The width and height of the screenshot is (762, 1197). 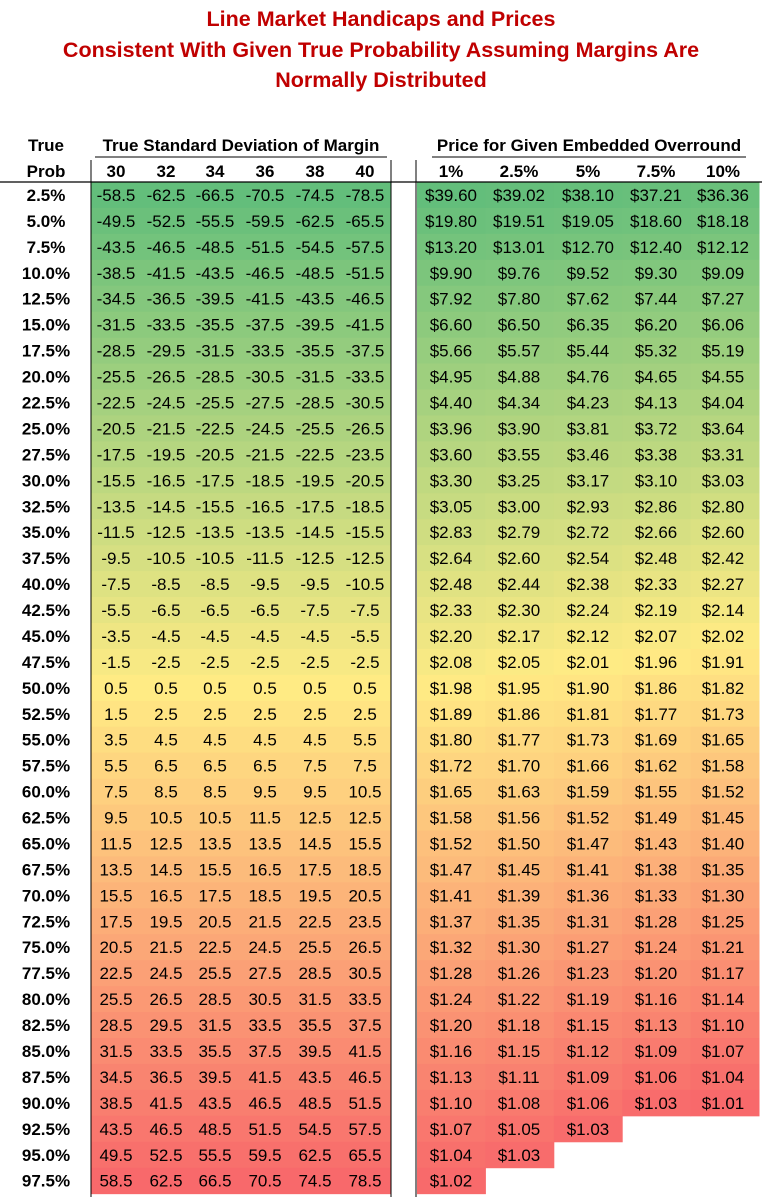 What do you see at coordinates (214, 947) in the screenshot?
I see `handicap-cell: 22.5` at bounding box center [214, 947].